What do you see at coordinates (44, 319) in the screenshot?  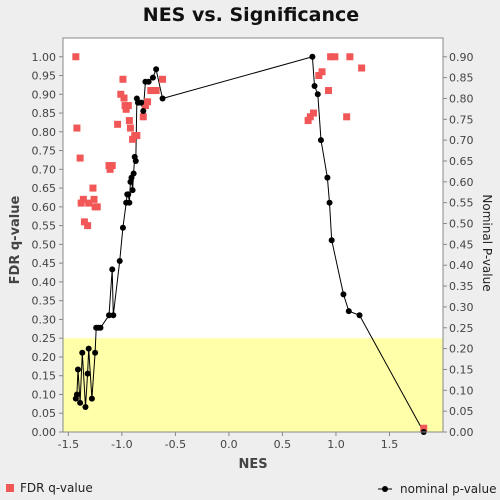 I see `y-left-tick-label: 0.30` at bounding box center [44, 319].